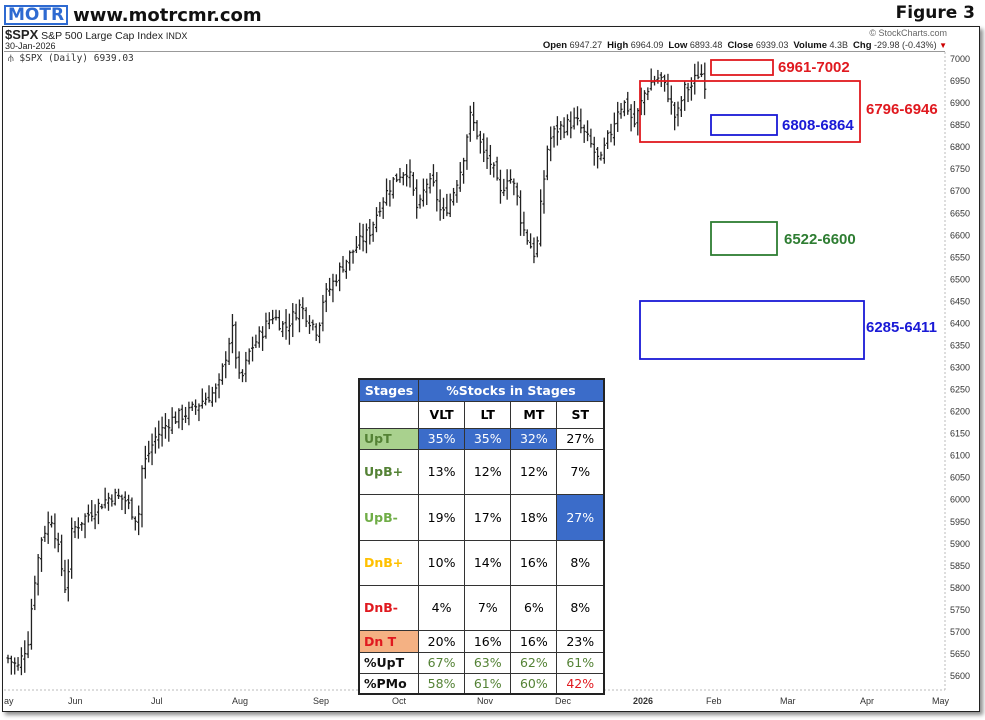  What do you see at coordinates (534, 683) in the screenshot?
I see `cell: 60%` at bounding box center [534, 683].